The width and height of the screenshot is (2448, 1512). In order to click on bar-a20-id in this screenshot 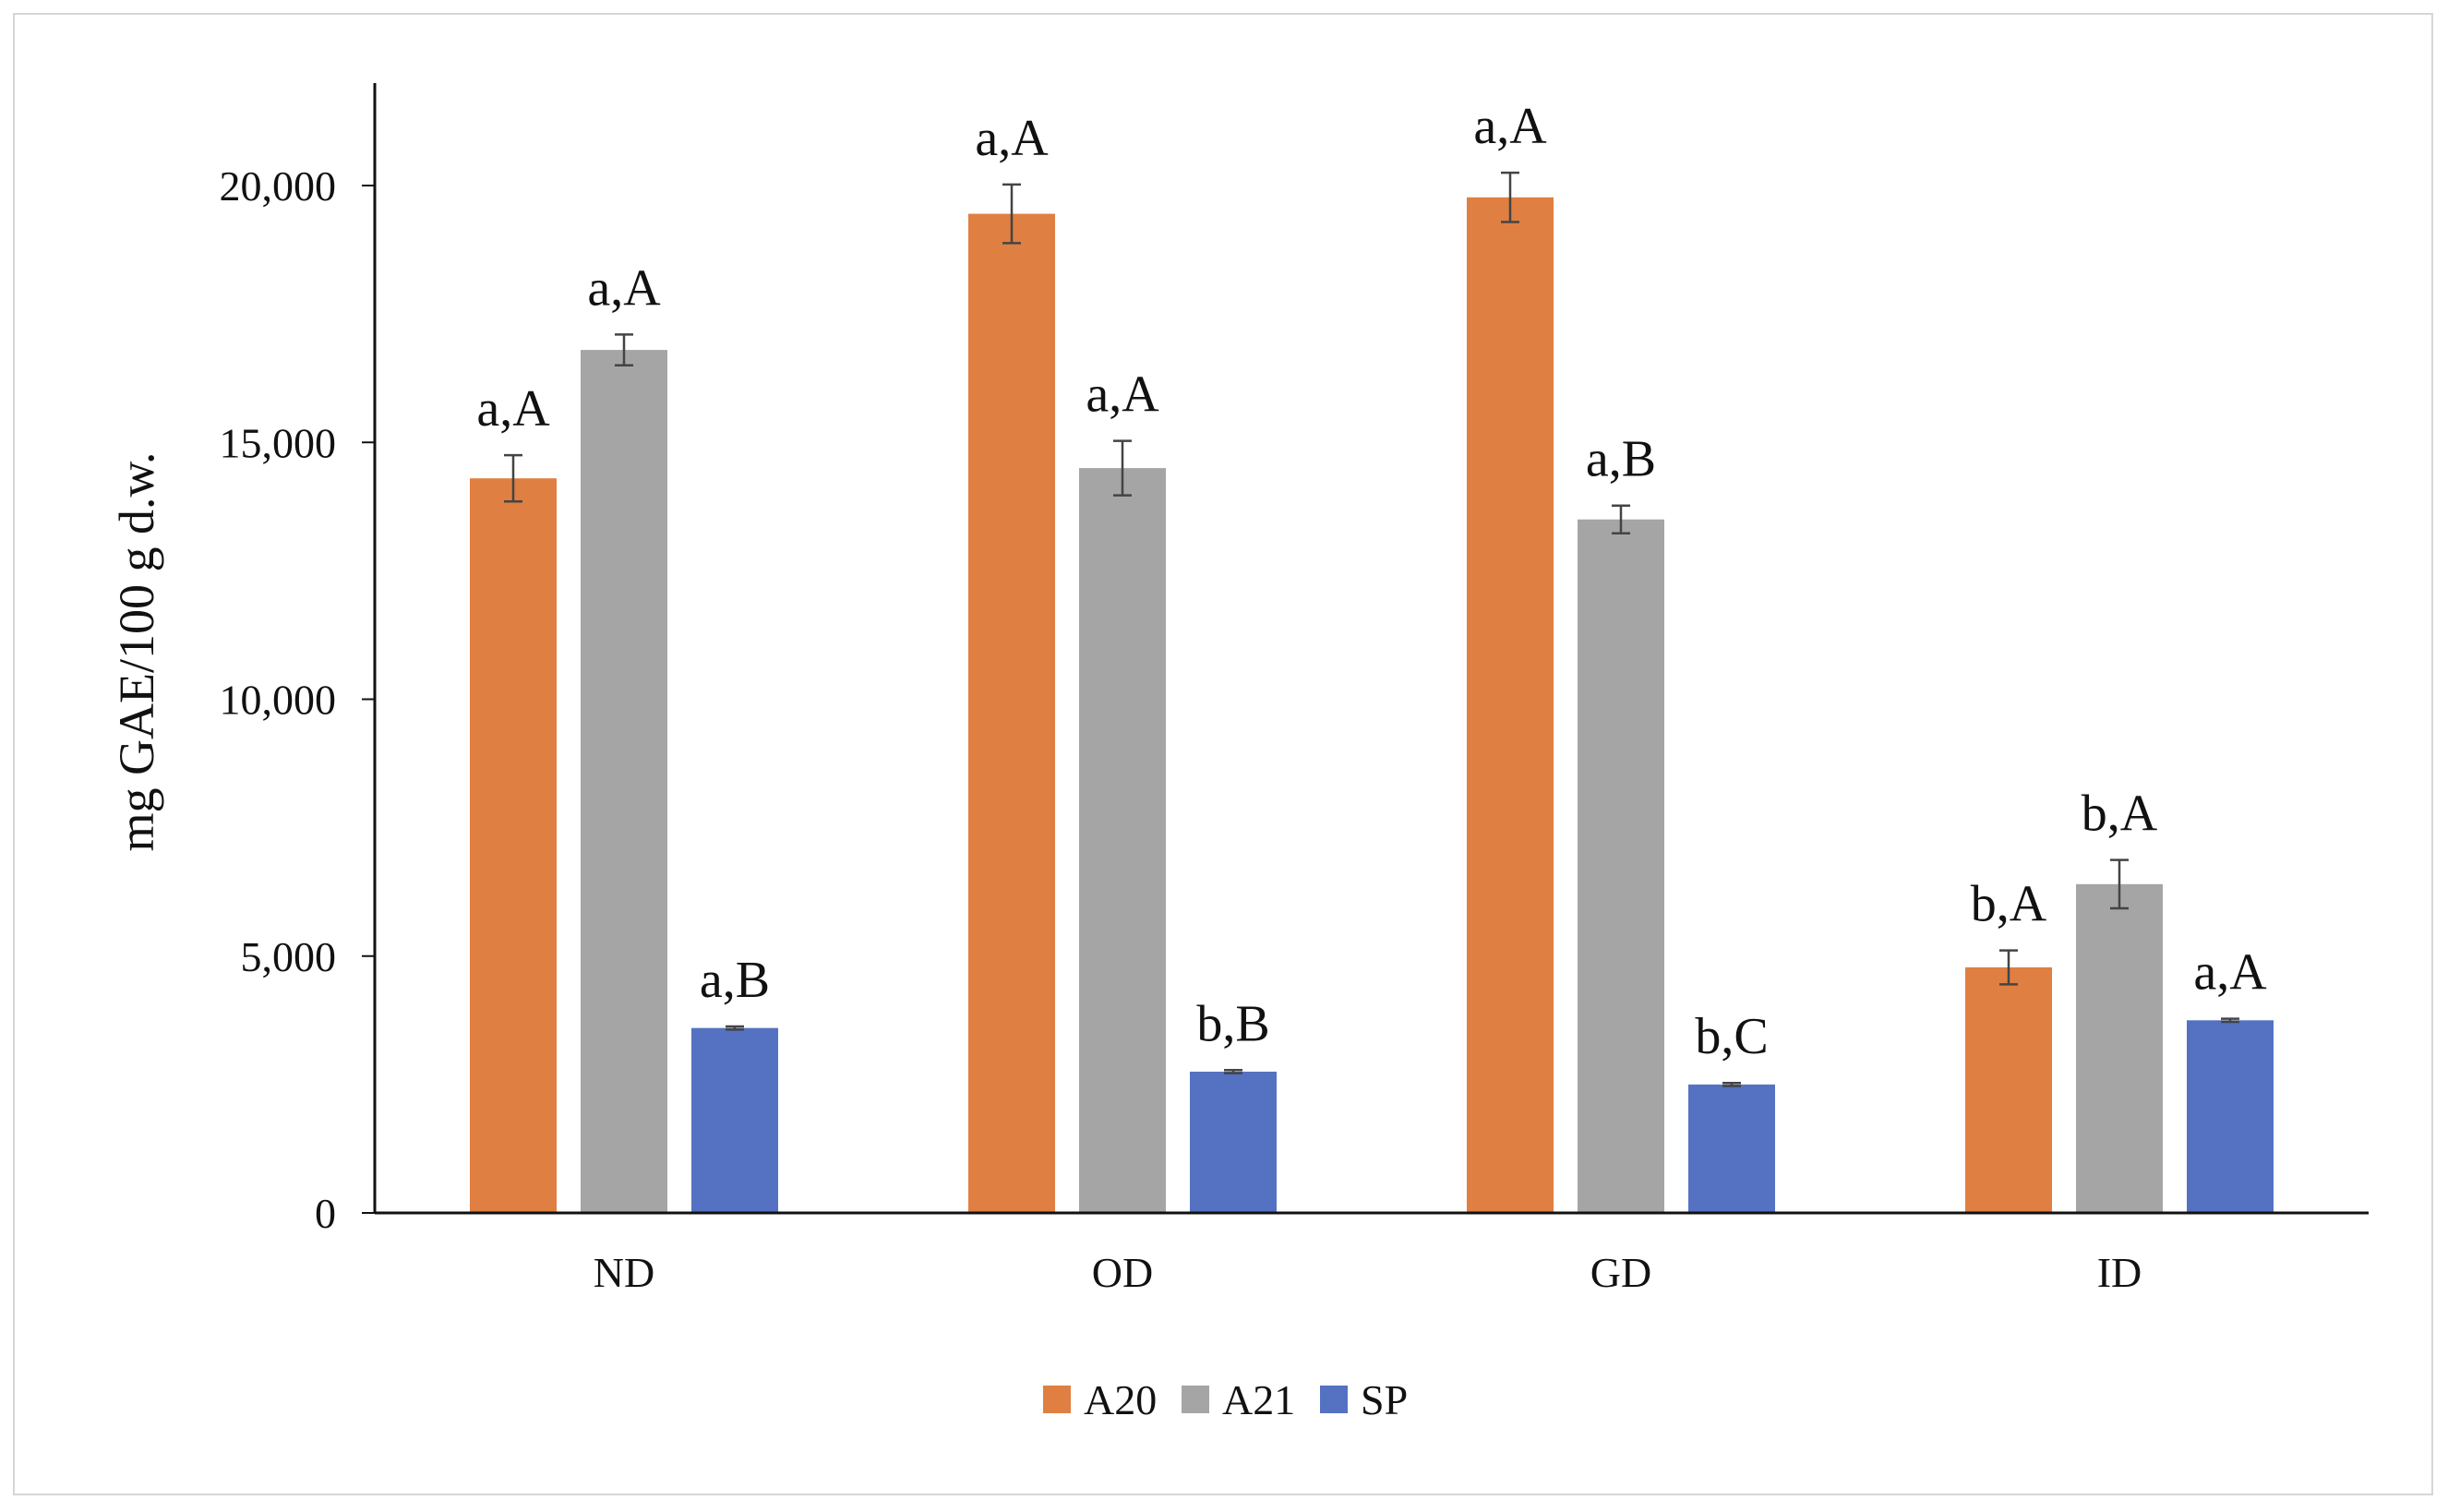, I will do `click(2008, 1089)`.